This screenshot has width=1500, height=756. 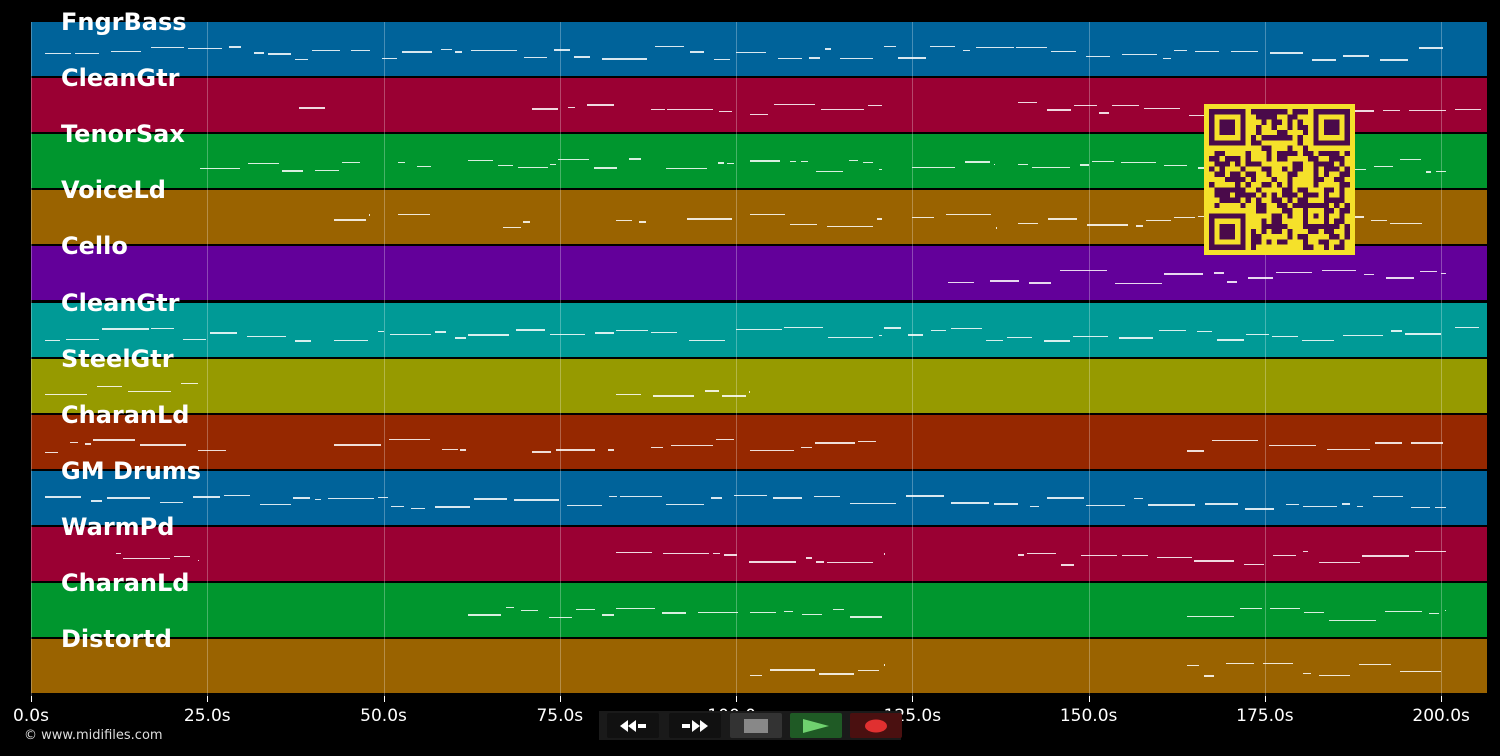 What do you see at coordinates (1441, 716) in the screenshot?
I see `tick-label: 200.0s` at bounding box center [1441, 716].